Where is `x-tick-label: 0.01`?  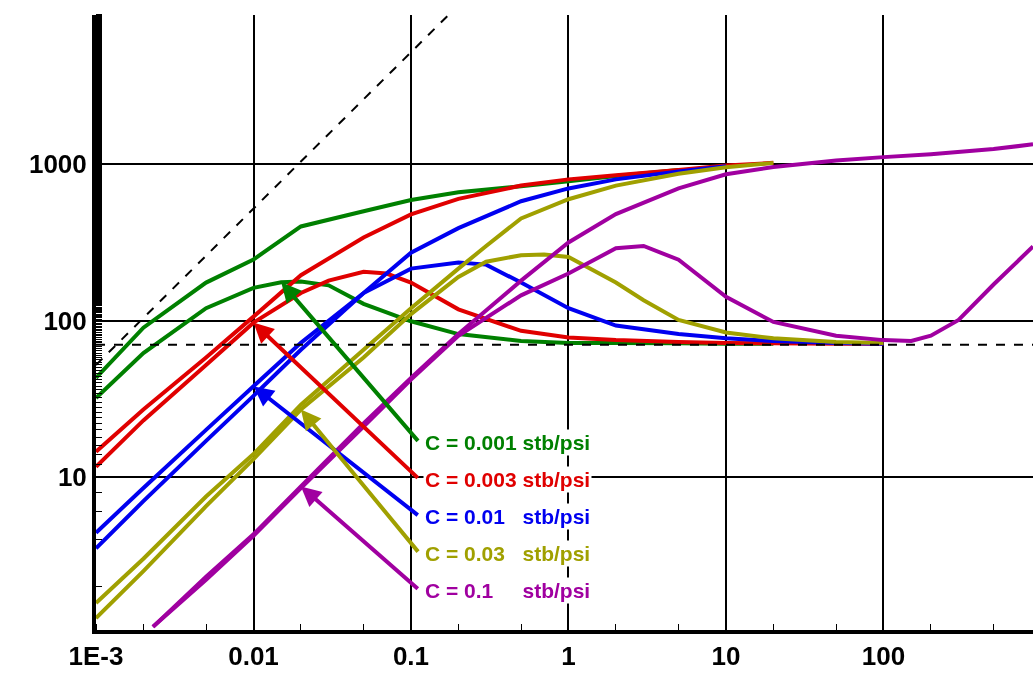 x-tick-label: 0.01 is located at coordinates (253, 656).